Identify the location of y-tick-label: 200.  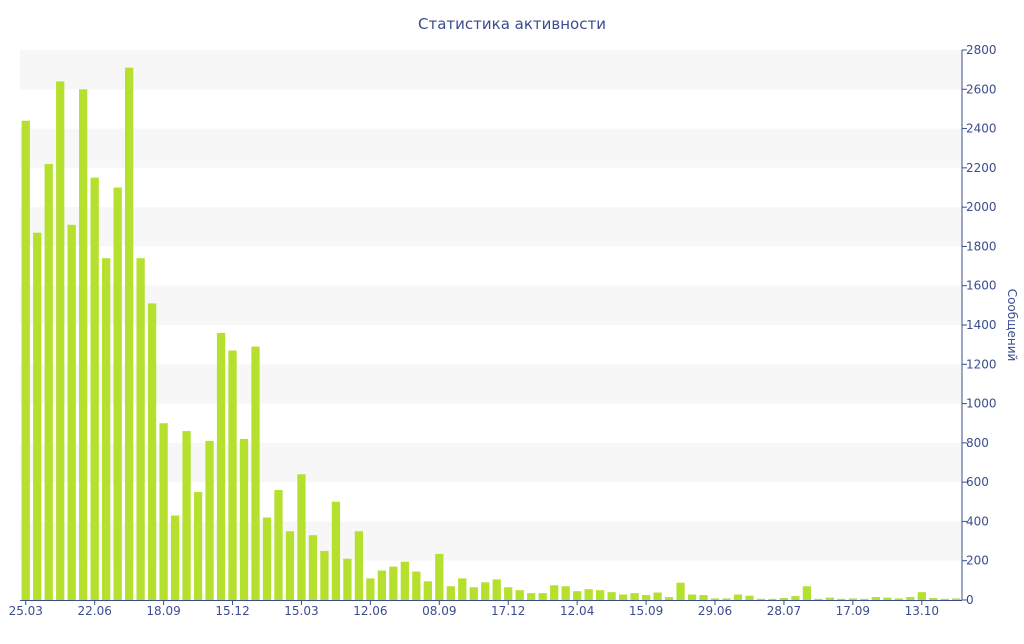
(977, 561).